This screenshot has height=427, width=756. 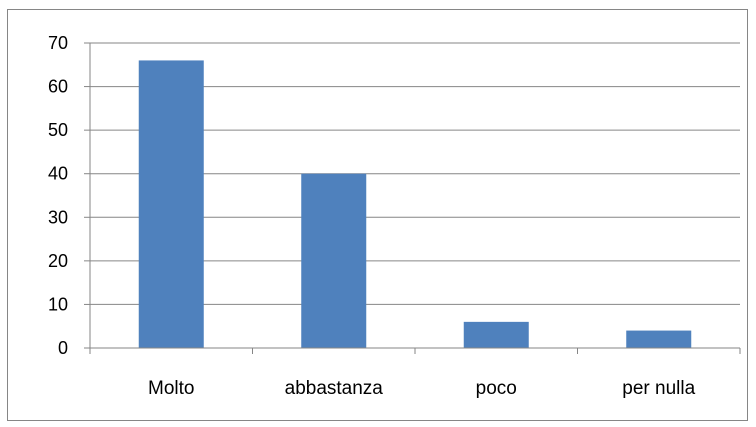 What do you see at coordinates (334, 388) in the screenshot?
I see `x-category-label: abbastanza` at bounding box center [334, 388].